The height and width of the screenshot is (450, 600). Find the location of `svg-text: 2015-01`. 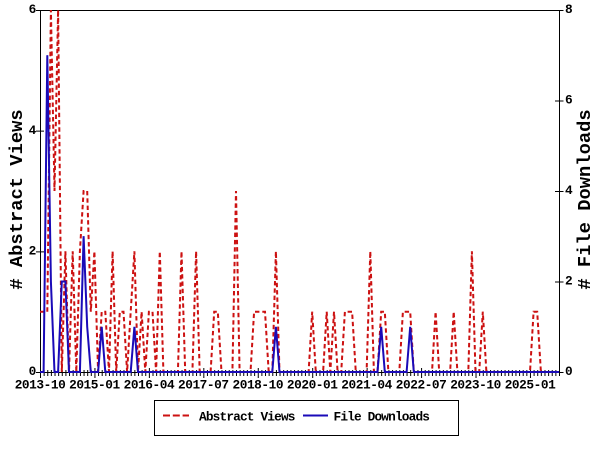

svg-text: 2015-01 is located at coordinates (94, 385).